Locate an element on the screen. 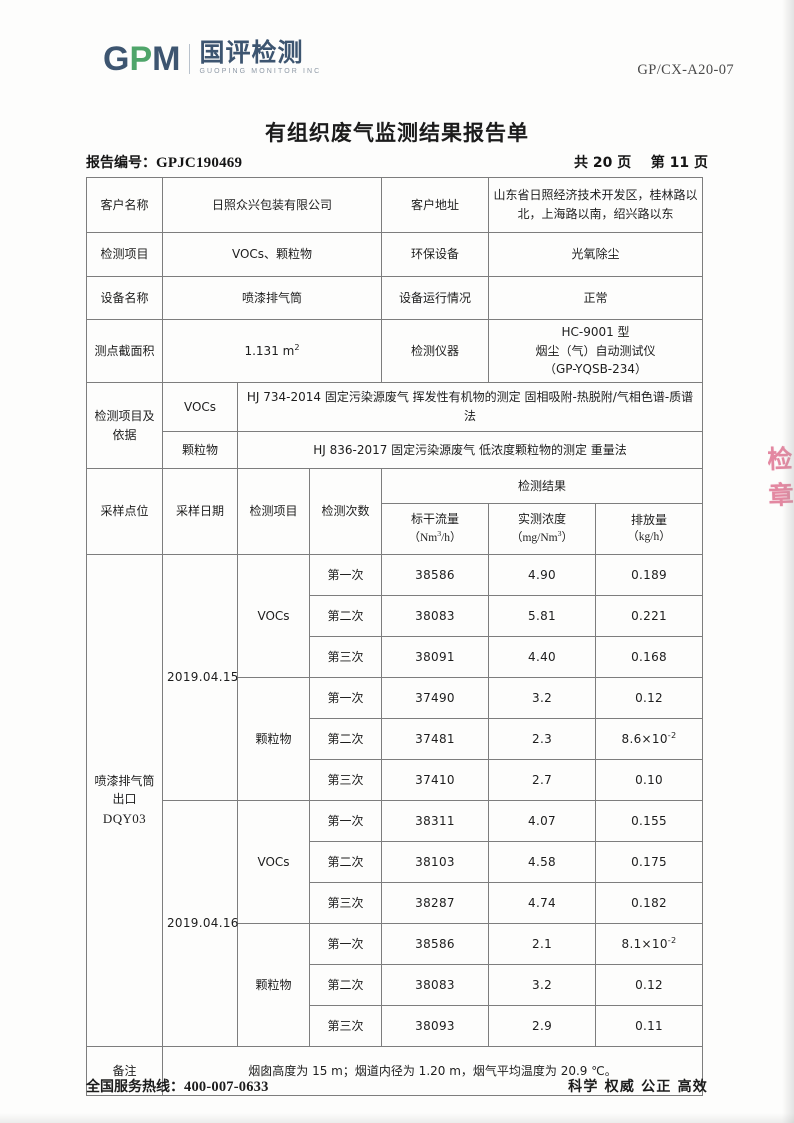 This screenshot has height=1123, width=794. table-row: 颗粒物 第一次 38586 2.1 8.1×10⁻² is located at coordinates (395, 985).